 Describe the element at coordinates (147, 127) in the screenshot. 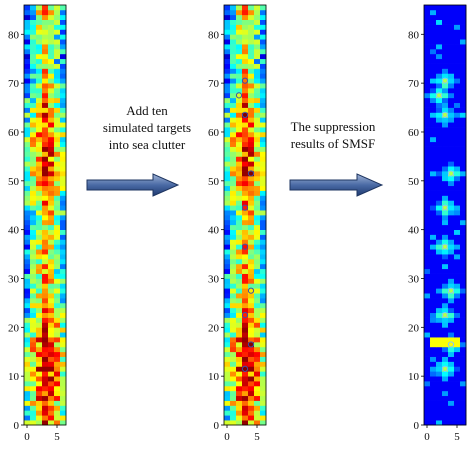

I see `caption-add-targets-line2: simulated targets` at that location.